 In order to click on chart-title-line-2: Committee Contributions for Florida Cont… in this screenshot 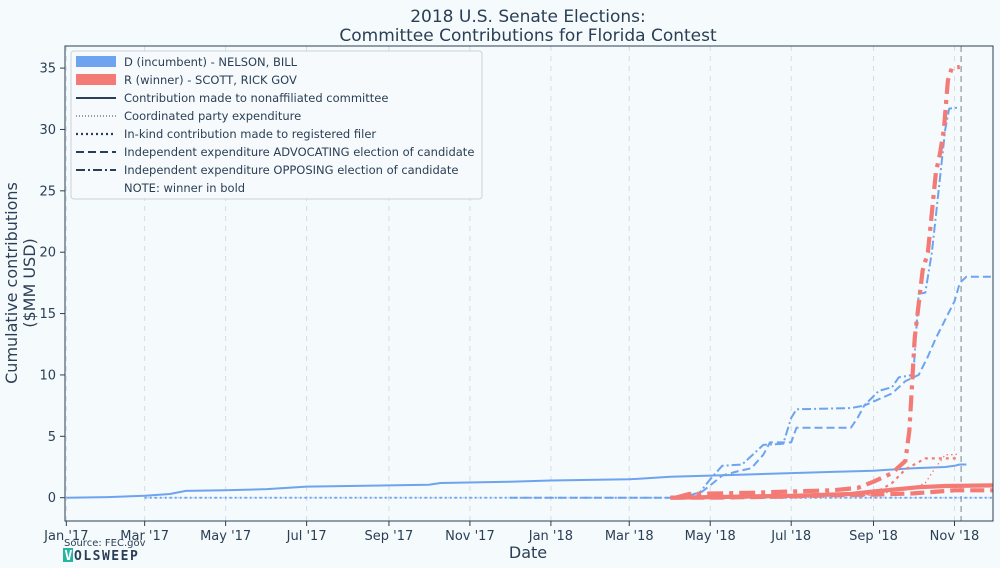, I will do `click(528, 36)`.